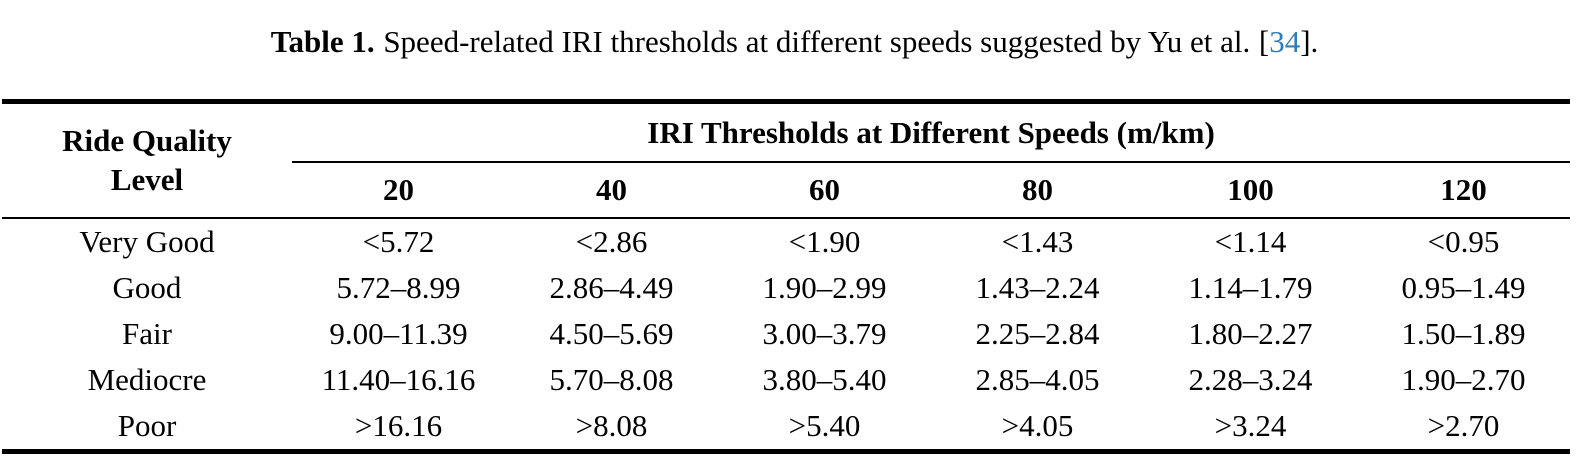 The height and width of the screenshot is (473, 1589). What do you see at coordinates (398, 333) in the screenshot?
I see `threshold-value-cell: 9.00–11.39` at bounding box center [398, 333].